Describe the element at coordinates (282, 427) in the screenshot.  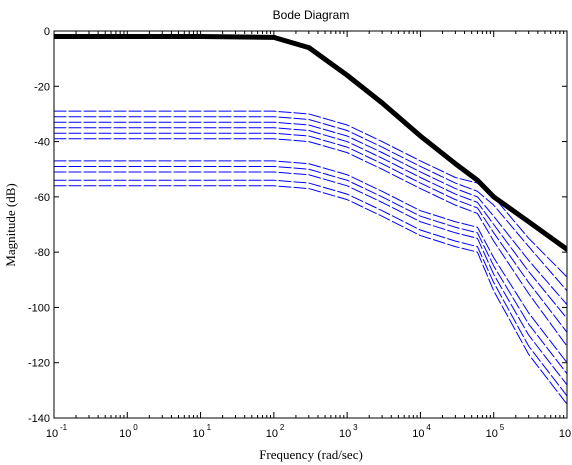
I see `x-tick-label-exponent: 2` at that location.